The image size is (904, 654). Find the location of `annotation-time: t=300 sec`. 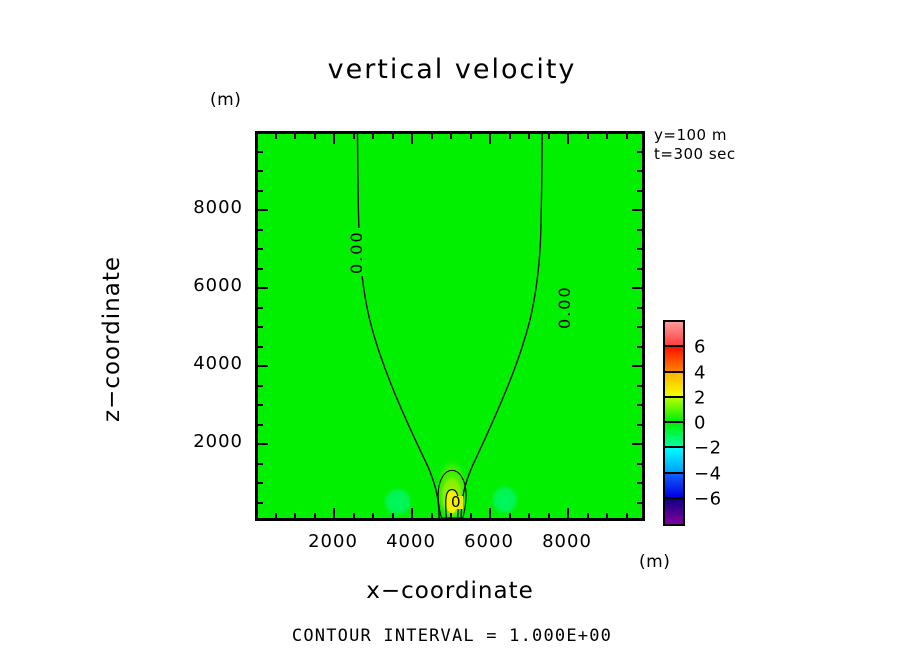

annotation-time: t=300 sec is located at coordinates (695, 154).